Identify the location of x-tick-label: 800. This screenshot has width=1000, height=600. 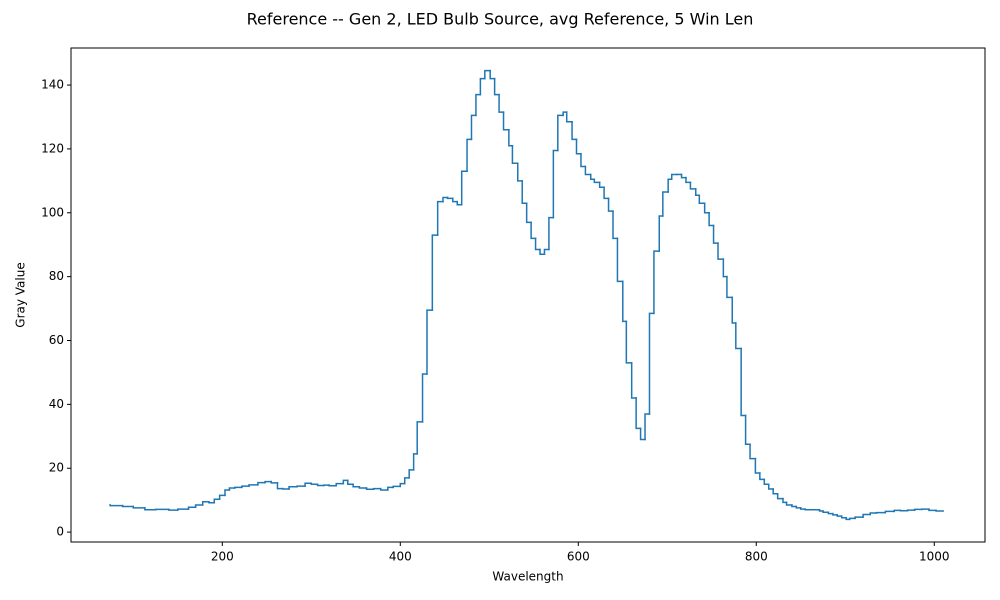
(756, 557).